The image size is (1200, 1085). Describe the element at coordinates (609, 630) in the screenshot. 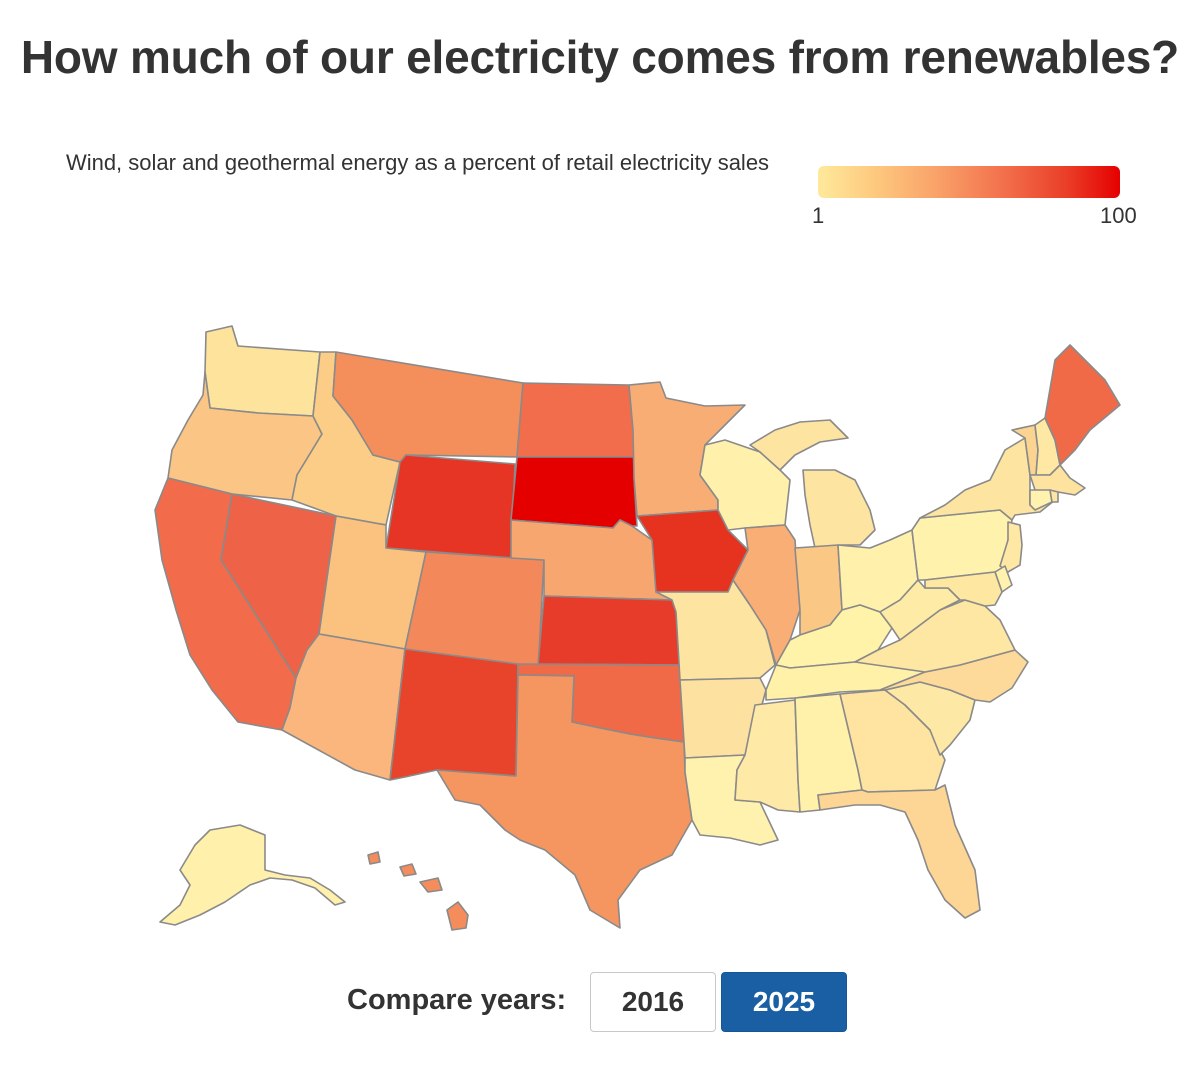

I see `state-ks` at that location.